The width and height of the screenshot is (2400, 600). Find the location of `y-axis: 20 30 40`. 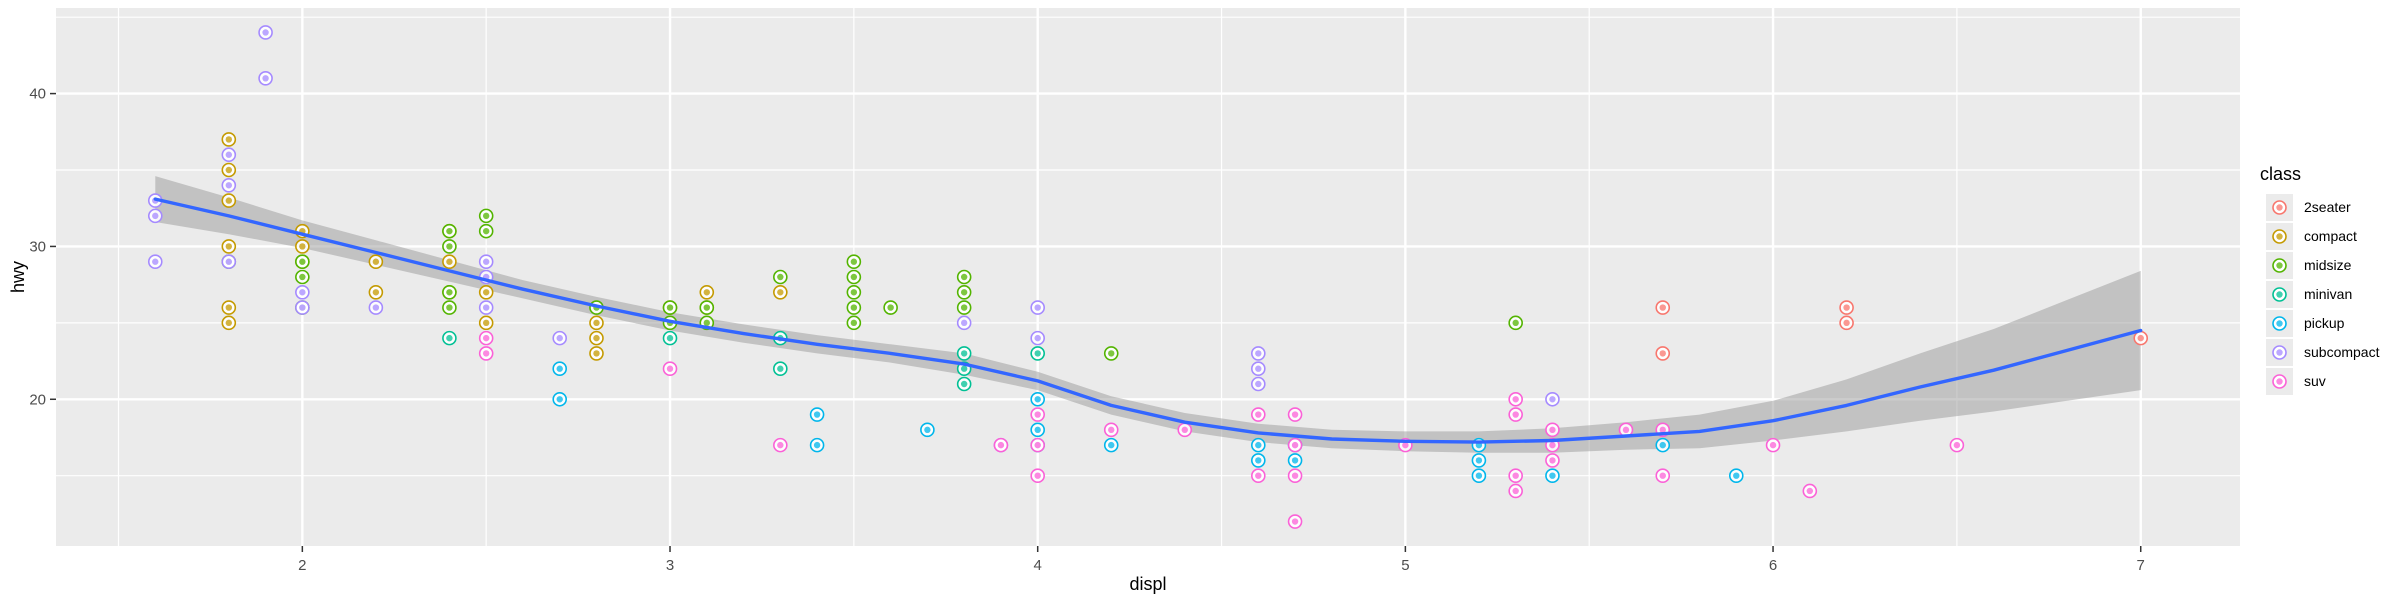

y-axis: 20 30 40 is located at coordinates (42, 247).